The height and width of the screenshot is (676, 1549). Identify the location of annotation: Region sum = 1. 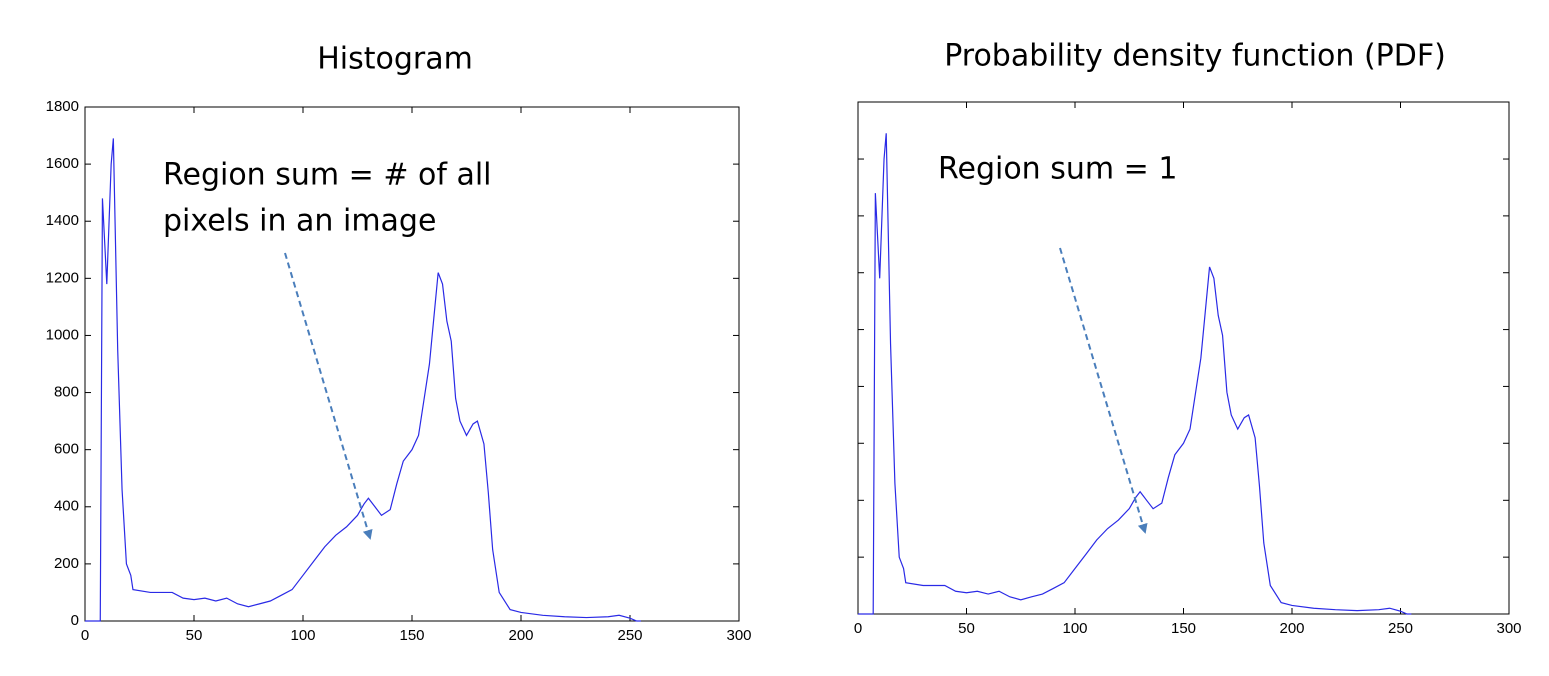
(1057, 169).